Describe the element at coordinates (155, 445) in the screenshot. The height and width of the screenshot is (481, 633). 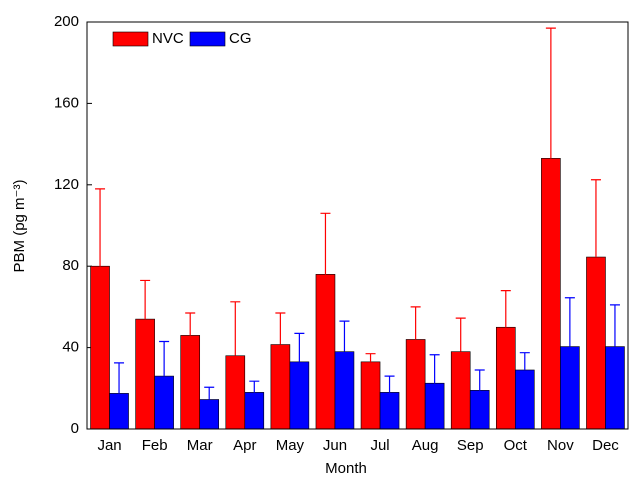
I see `x-tick-label: Feb` at that location.